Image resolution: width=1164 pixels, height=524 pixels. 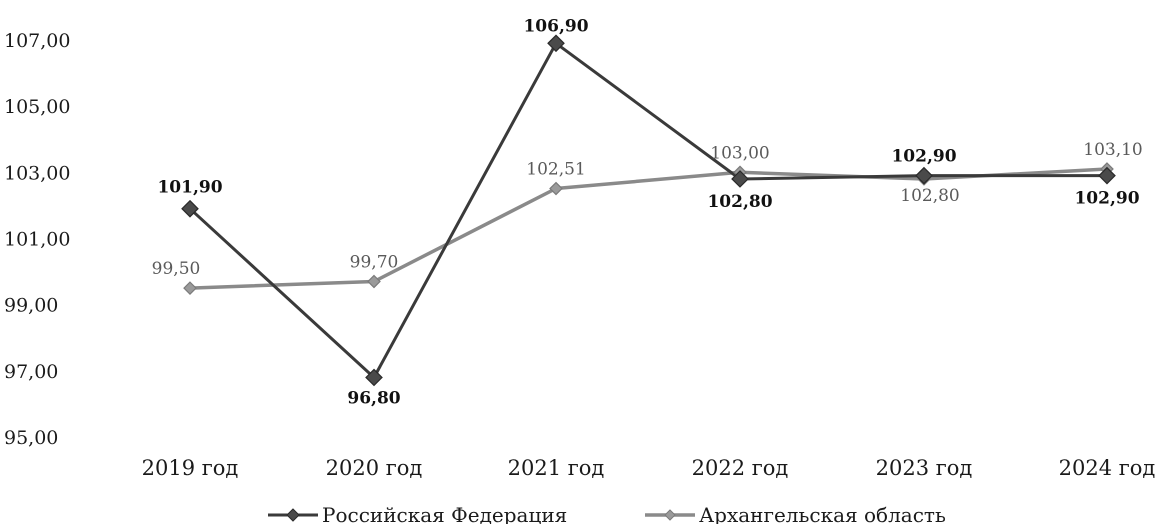 What do you see at coordinates (739, 153) in the screenshot?
I see `data-label-arkhangelsk-region: 103,00` at bounding box center [739, 153].